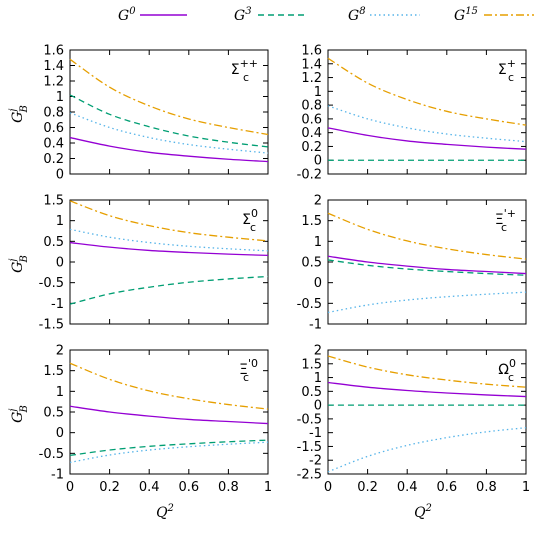 This screenshot has width=554, height=540. I want to click on y-tick-label: -1.5, so click(309, 447).